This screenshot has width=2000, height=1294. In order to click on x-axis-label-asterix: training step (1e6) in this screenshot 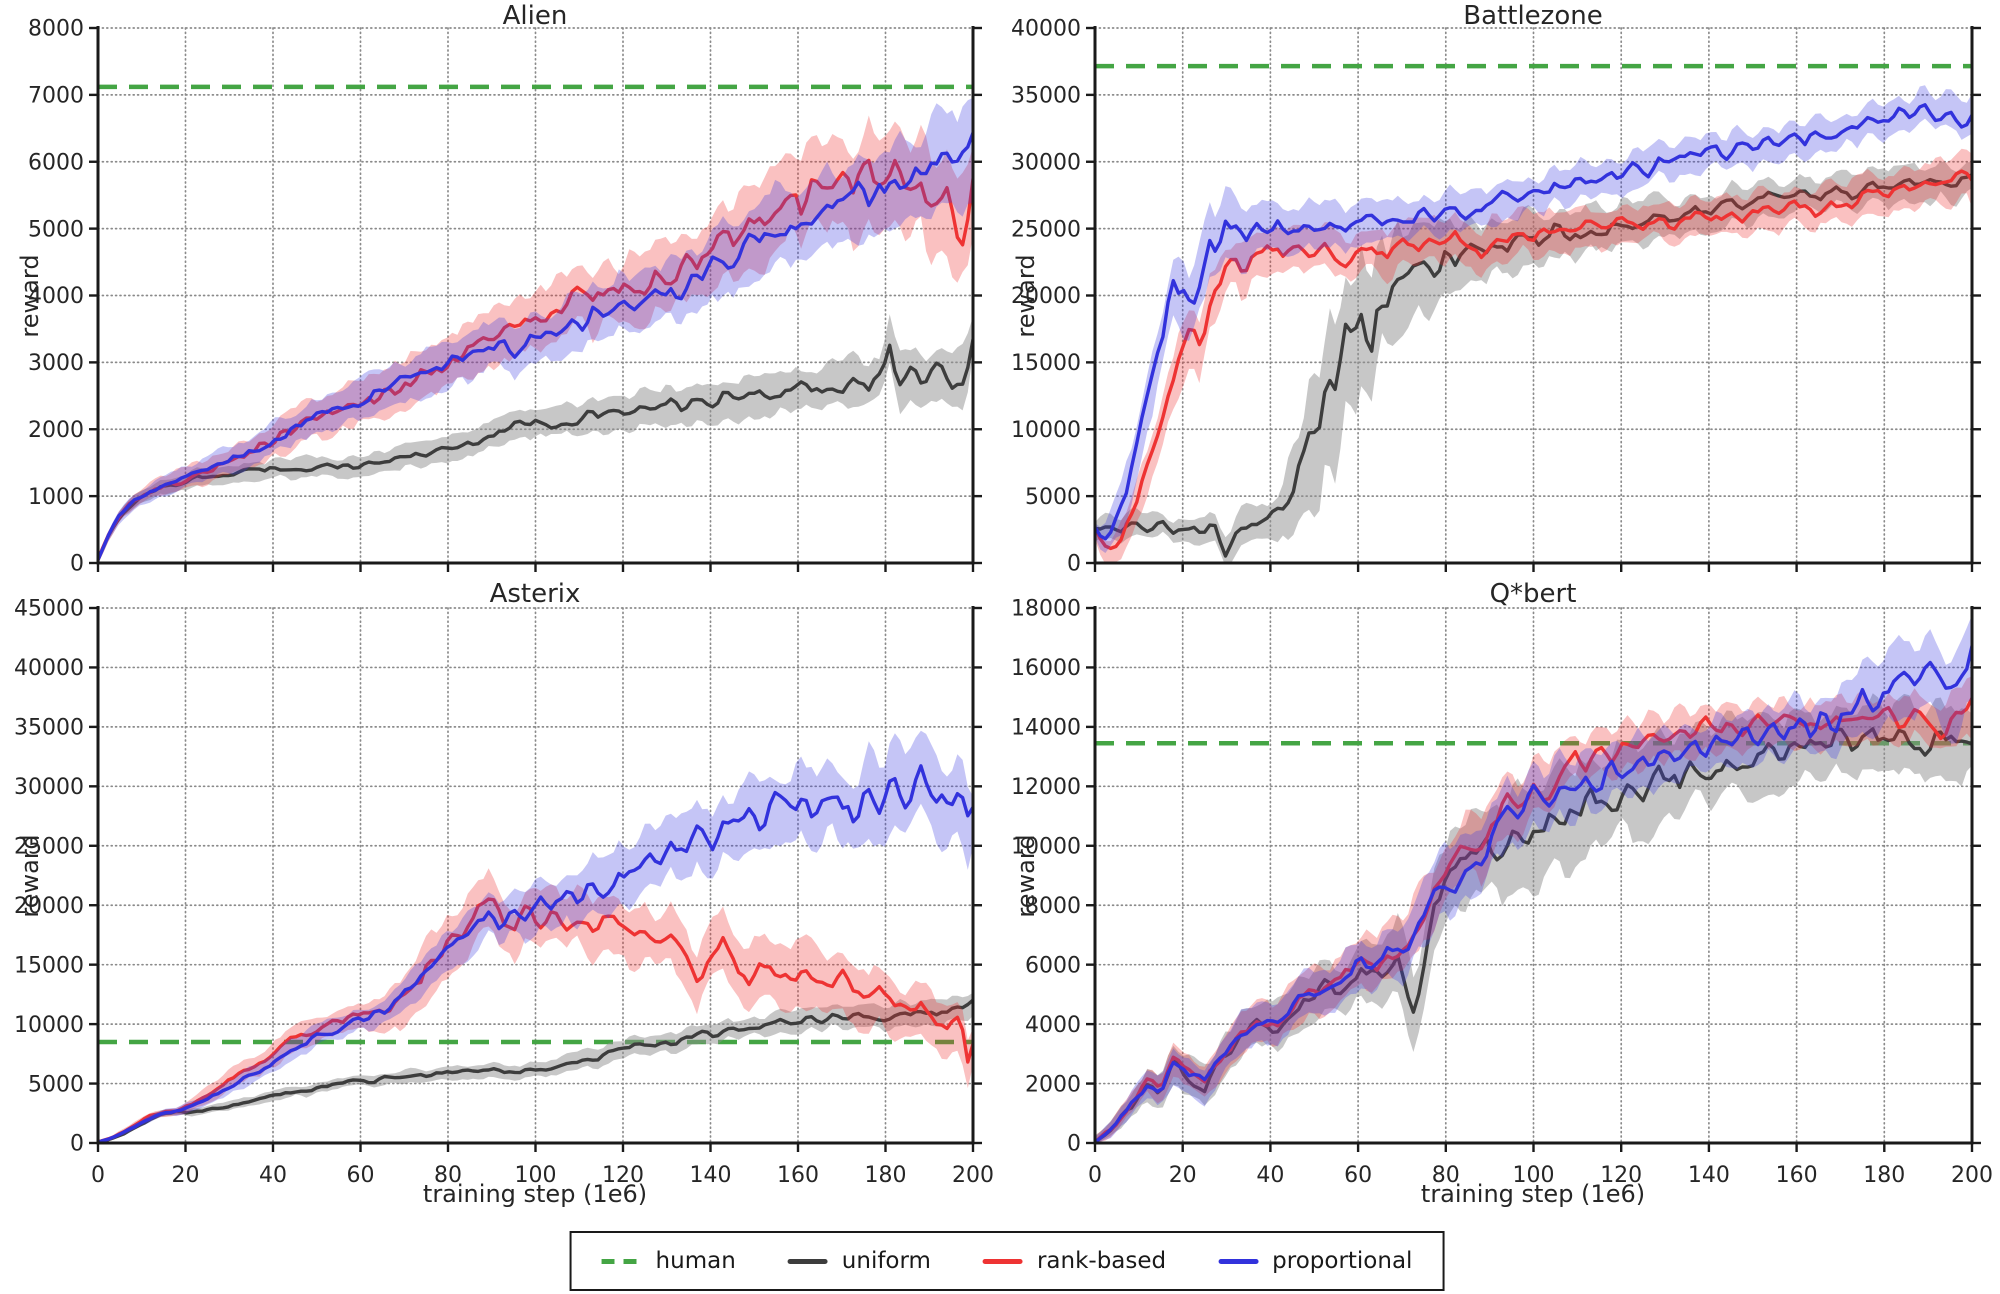, I will do `click(535, 1194)`.